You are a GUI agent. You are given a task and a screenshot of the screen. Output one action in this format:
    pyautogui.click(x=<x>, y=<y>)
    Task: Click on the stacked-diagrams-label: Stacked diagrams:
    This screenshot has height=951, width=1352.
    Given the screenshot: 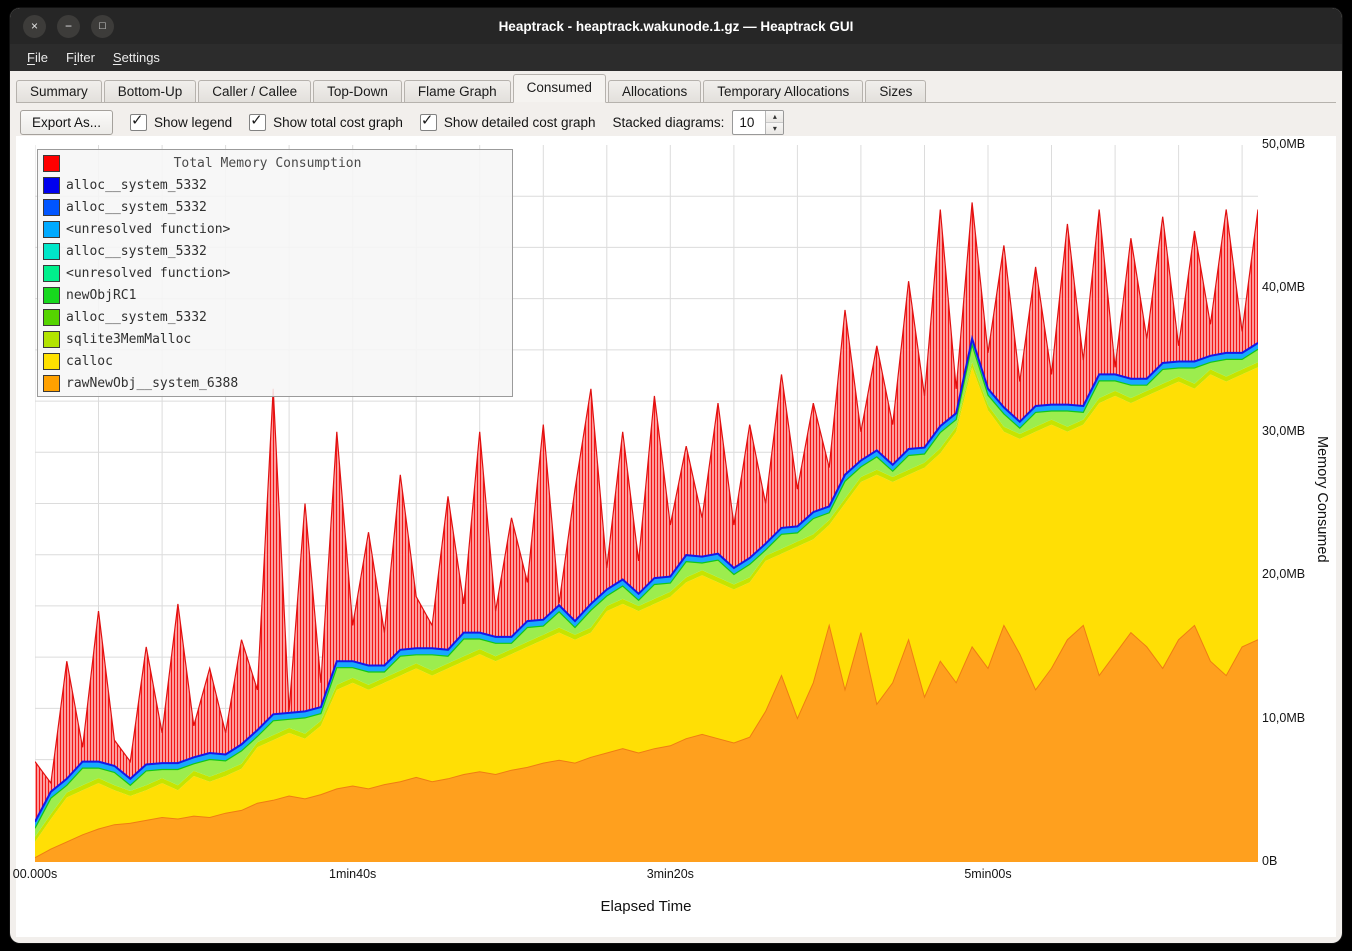 What is the action you would take?
    pyautogui.click(x=668, y=122)
    